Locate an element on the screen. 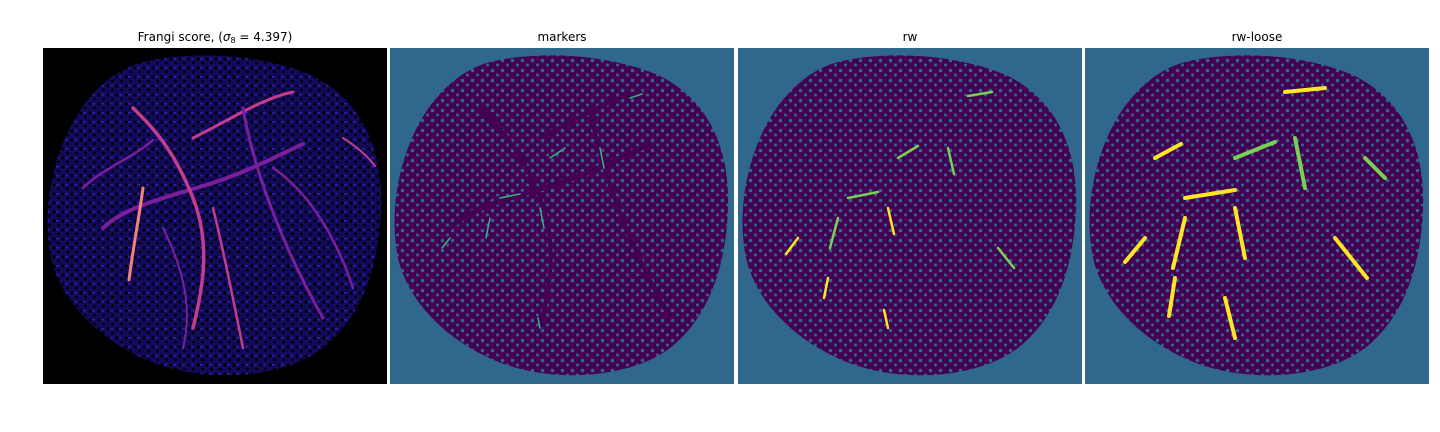  rw-loose-segments is located at coordinates (1255, 213).